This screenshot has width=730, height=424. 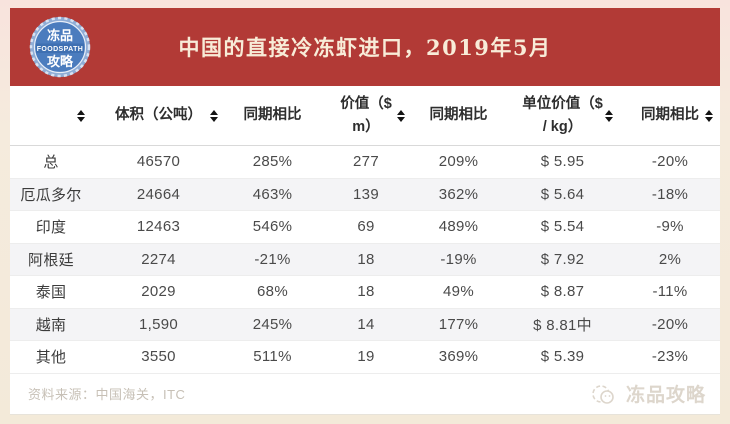 What do you see at coordinates (562, 259) in the screenshot?
I see `cell: $ 7.92` at bounding box center [562, 259].